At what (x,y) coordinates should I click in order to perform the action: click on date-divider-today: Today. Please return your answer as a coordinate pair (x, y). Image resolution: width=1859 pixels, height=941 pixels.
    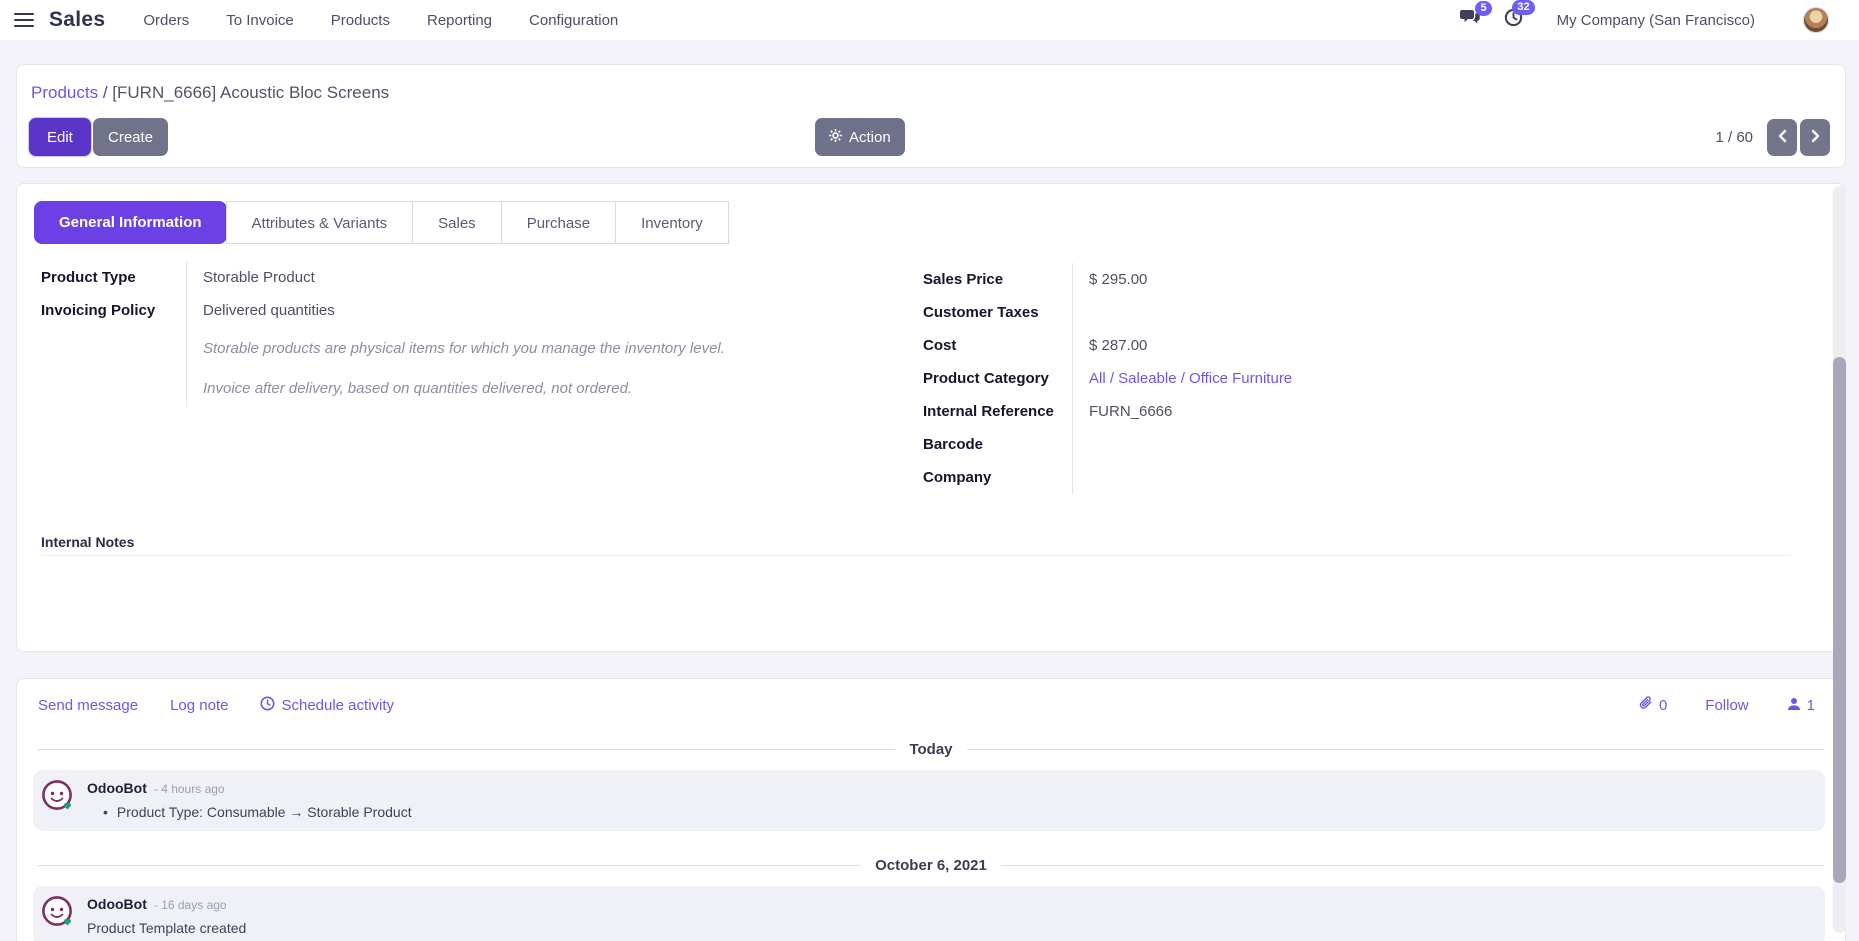
    Looking at the image, I should click on (931, 749).